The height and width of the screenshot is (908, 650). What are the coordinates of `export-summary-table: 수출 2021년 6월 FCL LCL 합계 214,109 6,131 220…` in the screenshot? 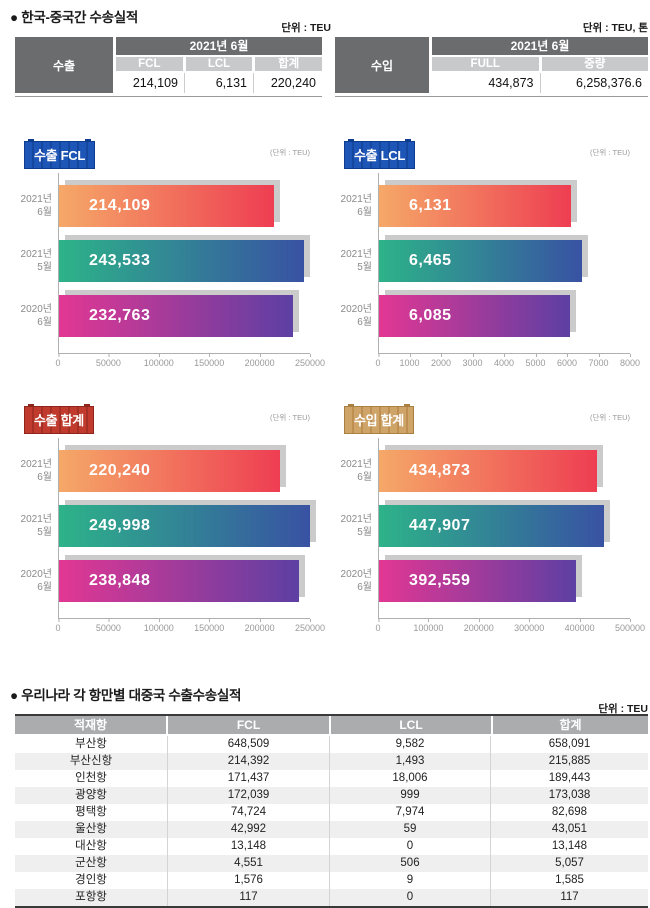 It's located at (169, 67).